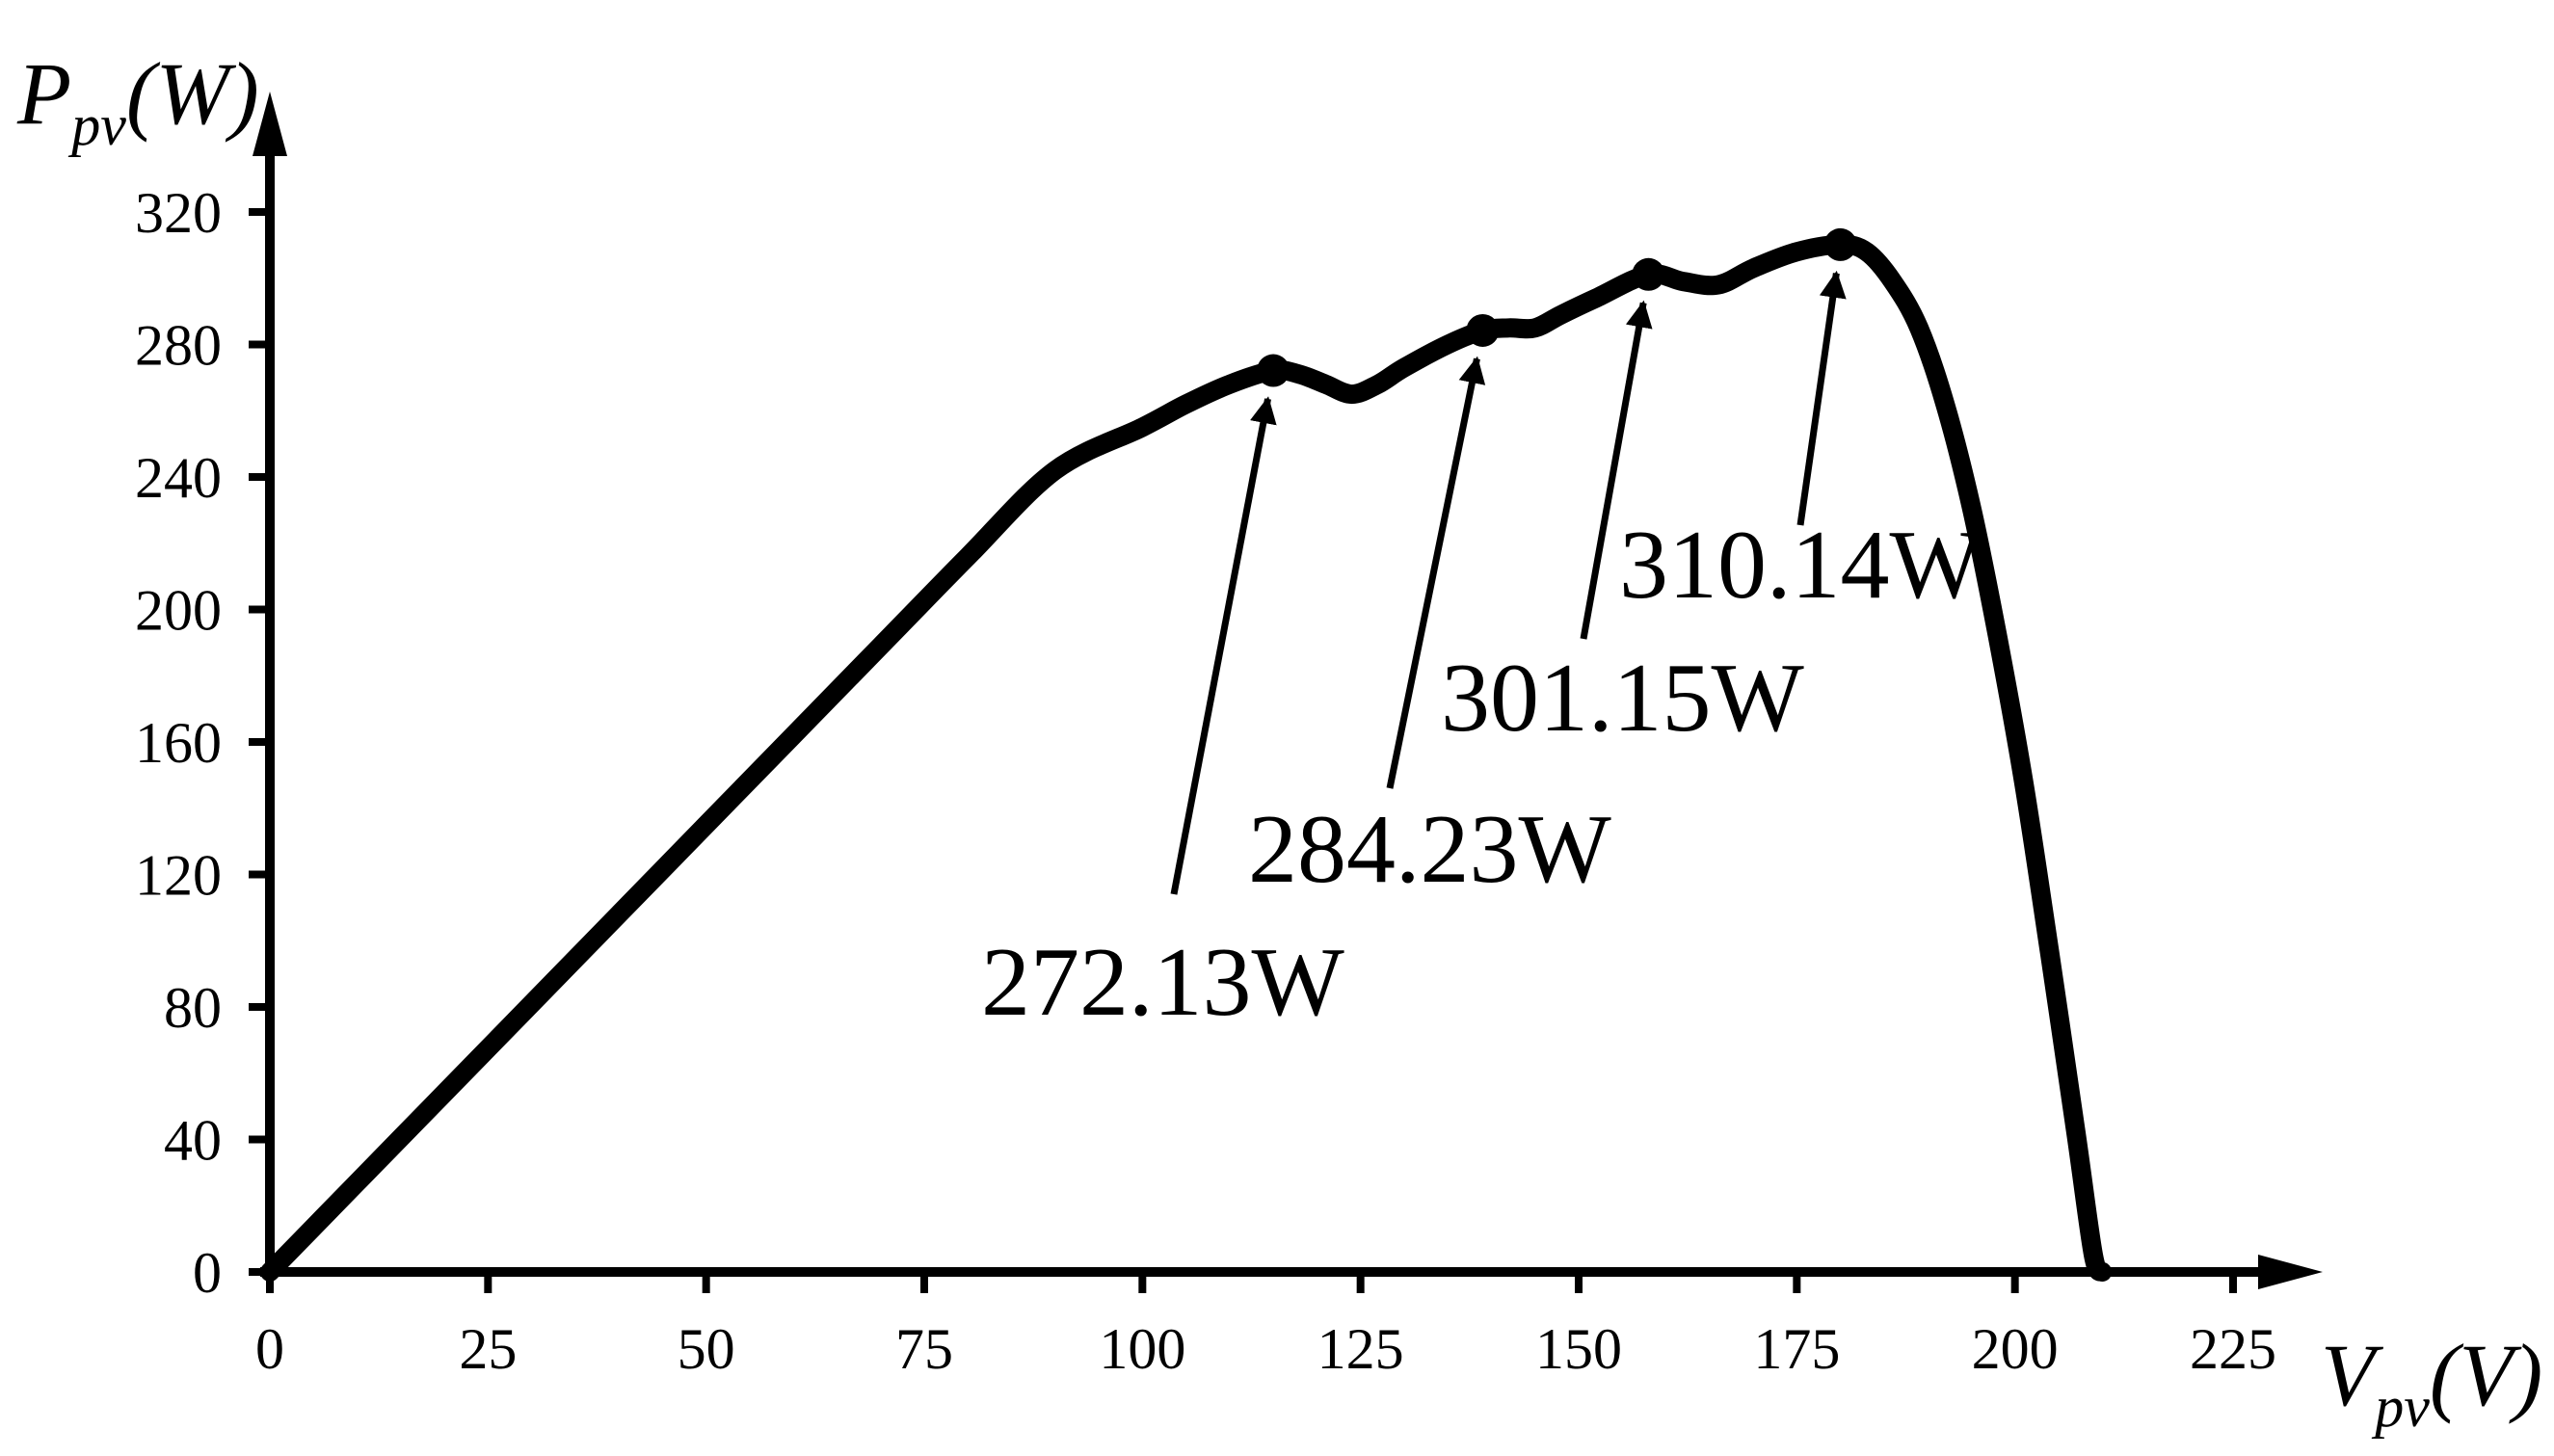  What do you see at coordinates (193, 1008) in the screenshot?
I see `y-tick-label: 80` at bounding box center [193, 1008].